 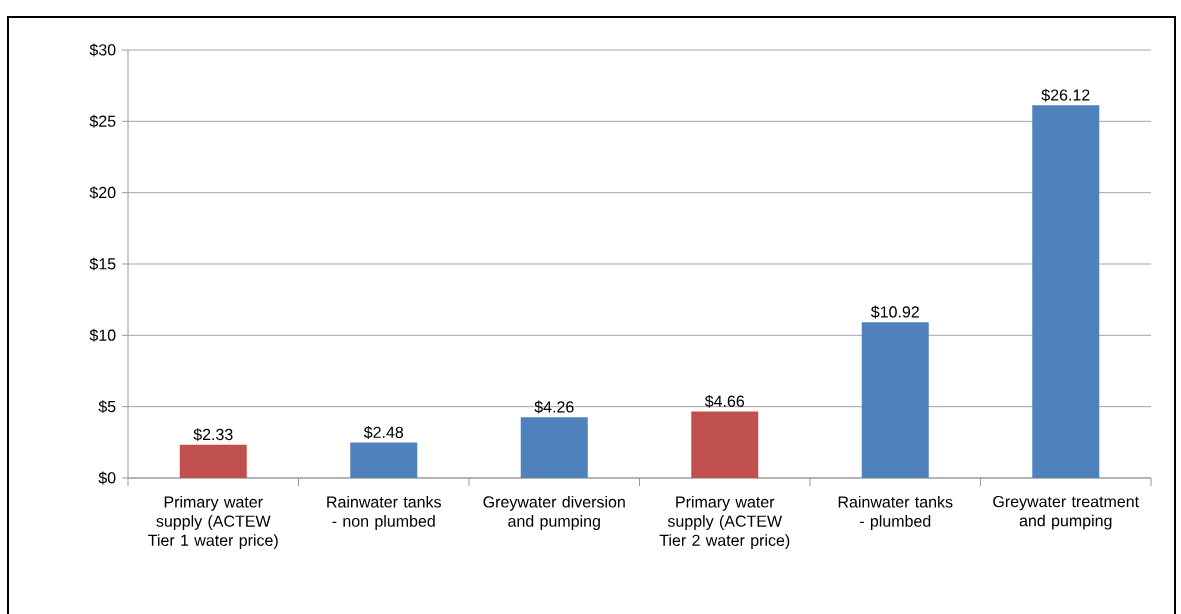 What do you see at coordinates (213, 435) in the screenshot?
I see `data-label: $2.33` at bounding box center [213, 435].